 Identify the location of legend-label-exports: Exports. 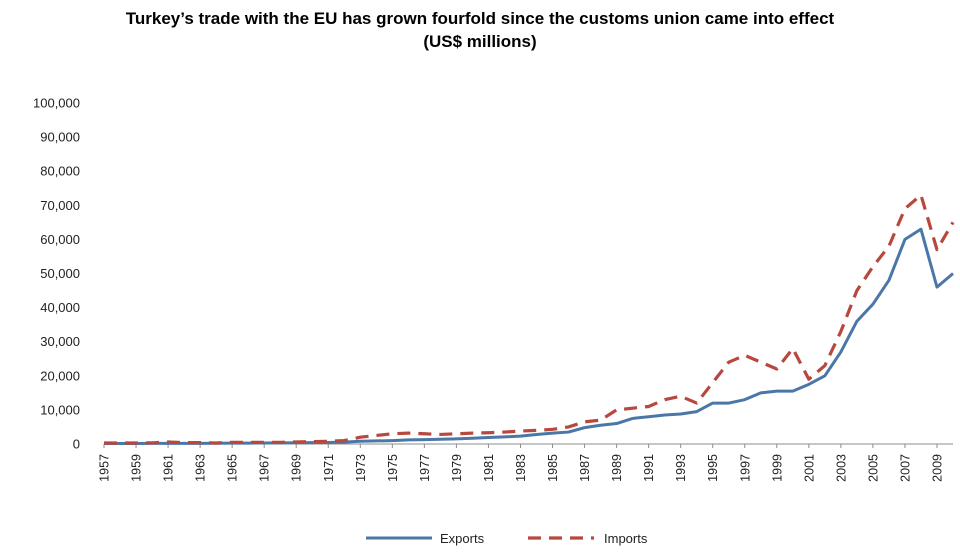
(462, 538).